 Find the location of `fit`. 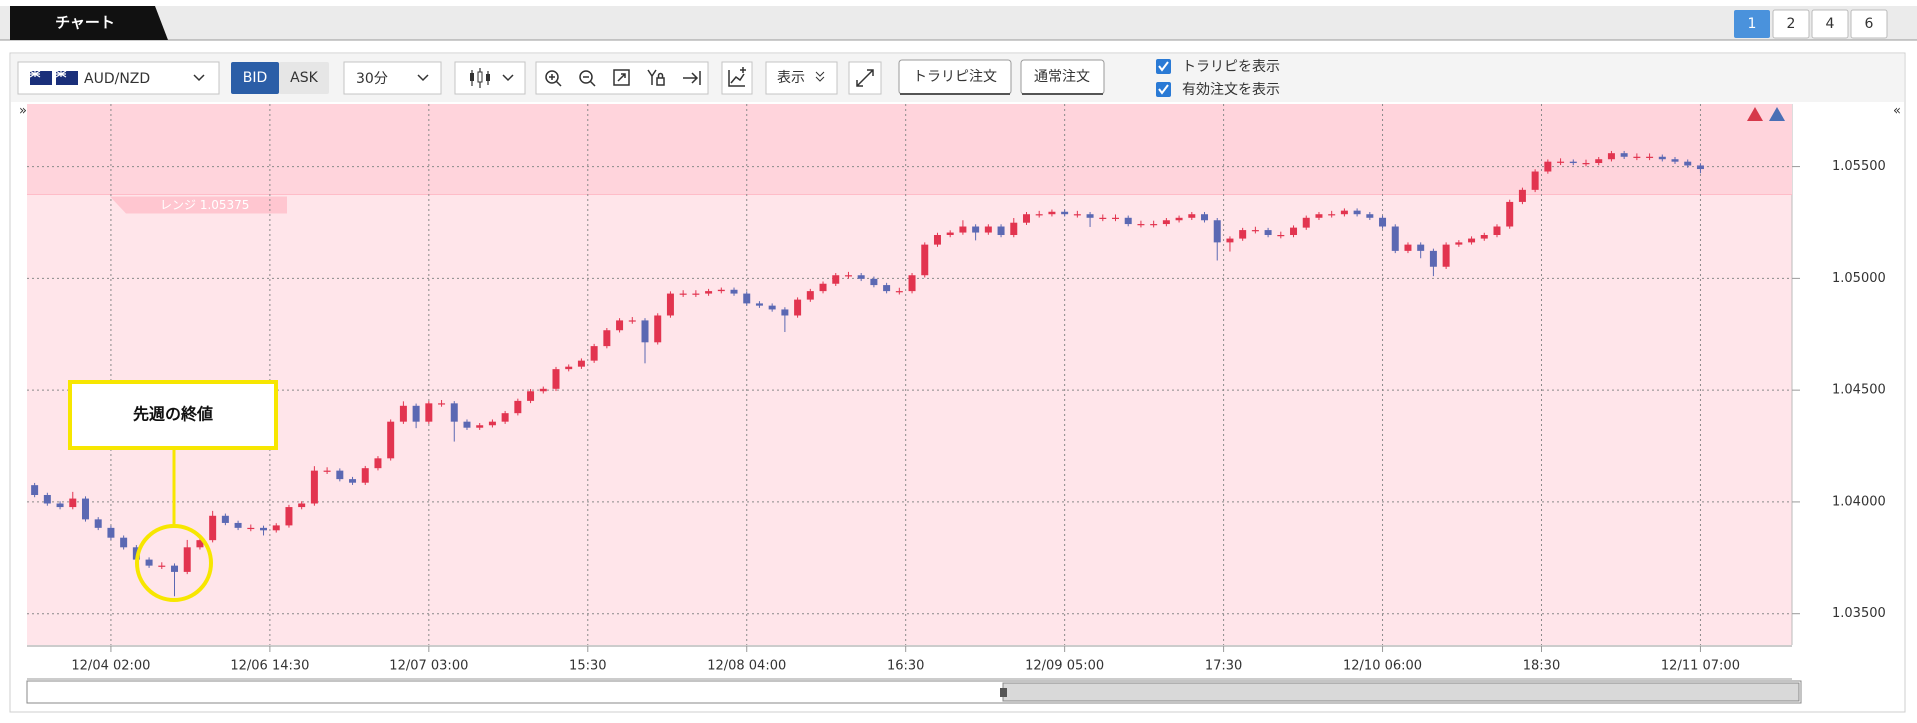

fit is located at coordinates (621, 77).